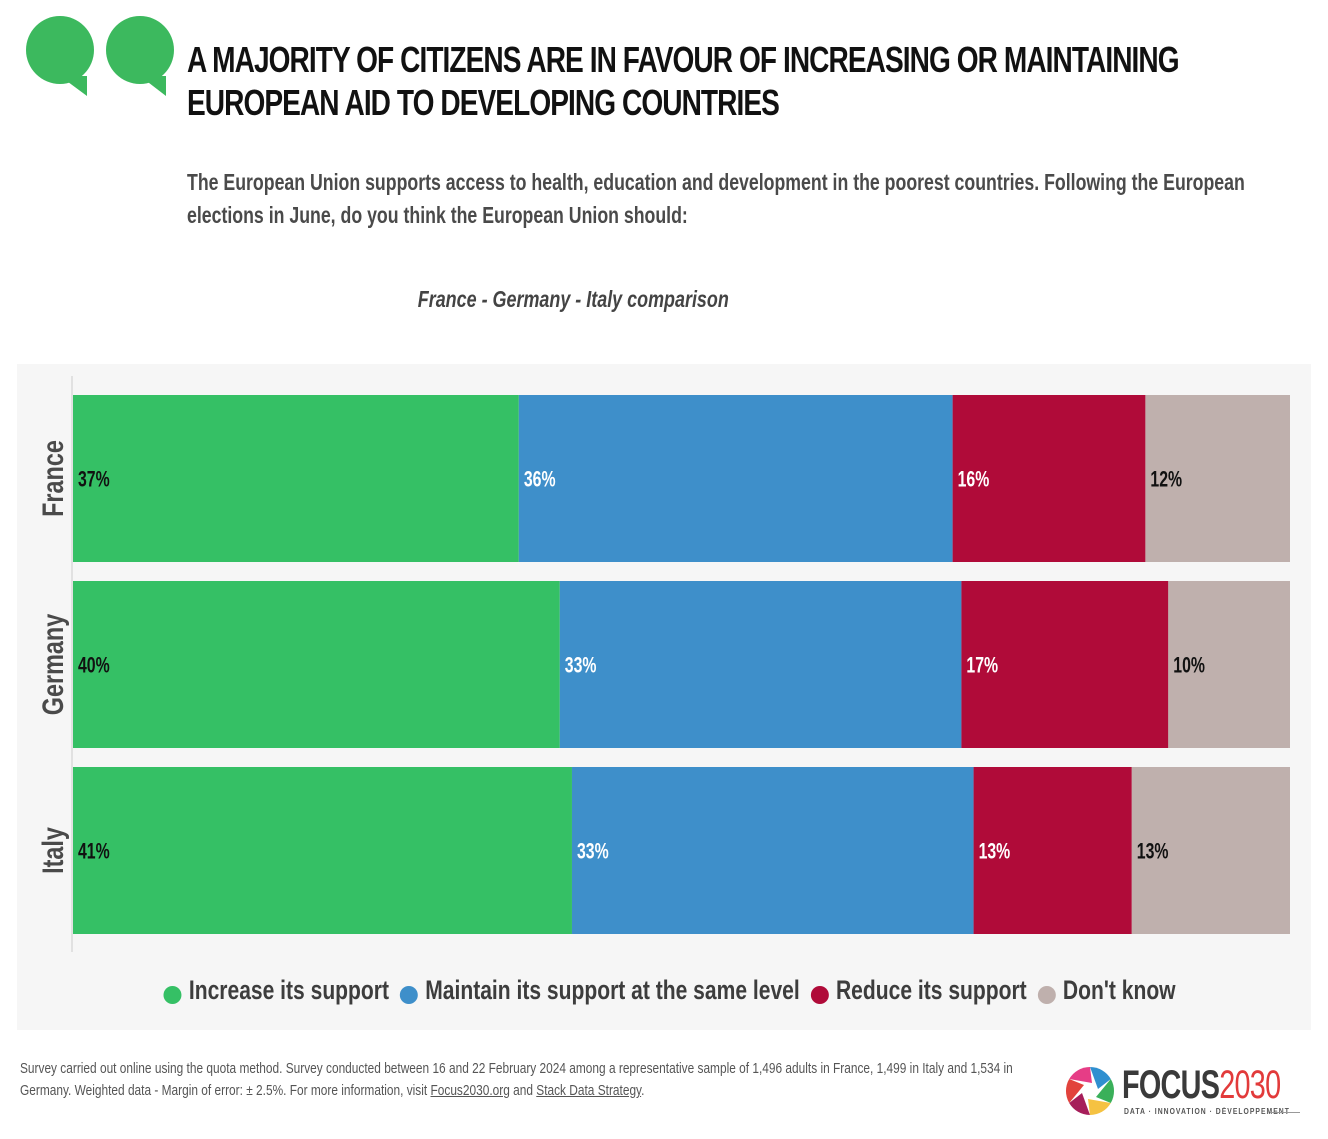 The width and height of the screenshot is (1328, 1139). What do you see at coordinates (172, 994) in the screenshot?
I see `legend-dot-increase` at bounding box center [172, 994].